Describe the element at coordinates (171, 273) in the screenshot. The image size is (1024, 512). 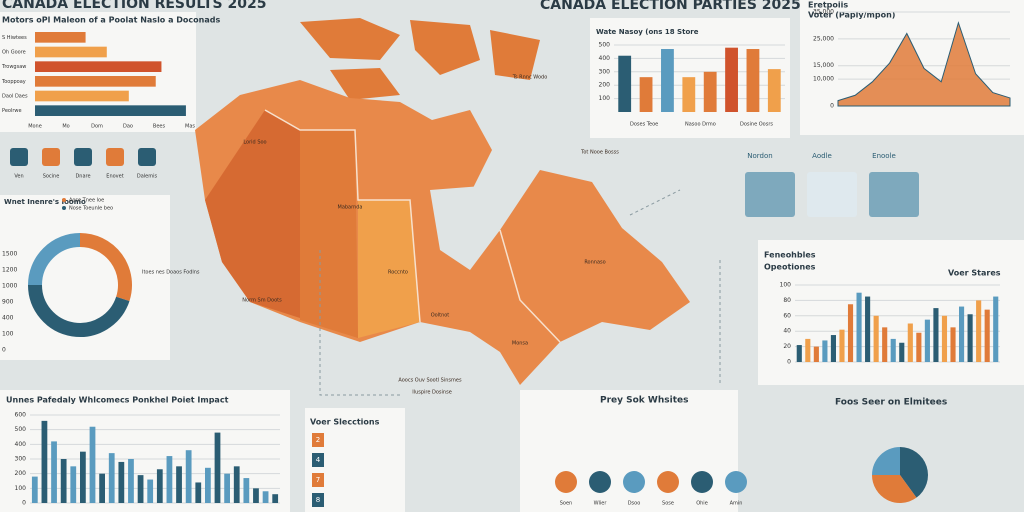
I see `note: Itoes nes Doaos Fodlns` at that location.